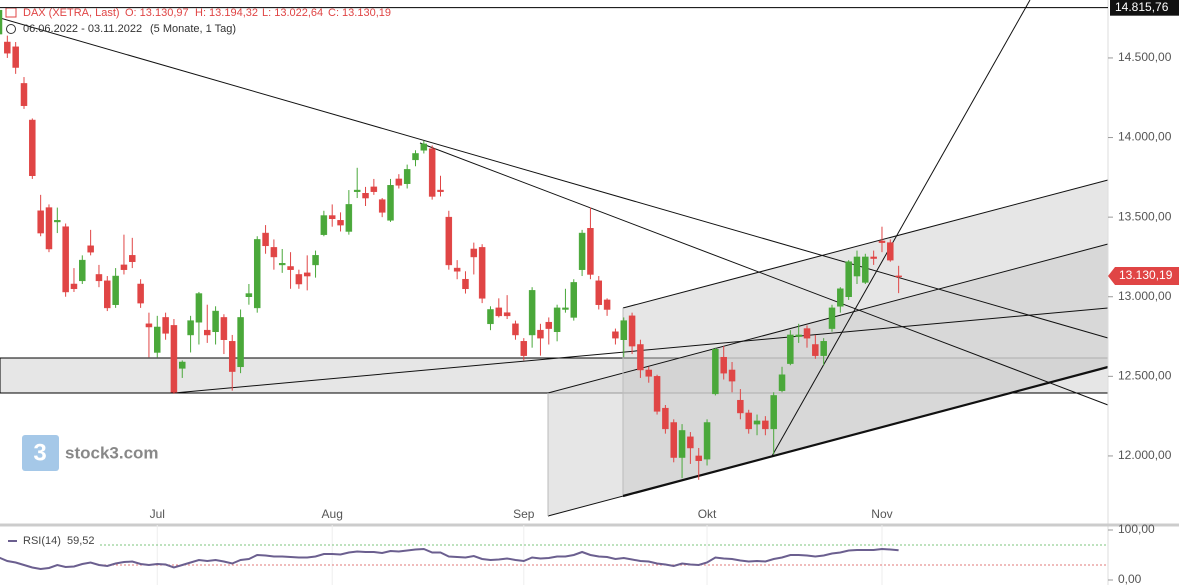 Image resolution: width=1179 pixels, height=585 pixels. Describe the element at coordinates (1145, 376) in the screenshot. I see `y-tick-label: 12.500,00` at that location.